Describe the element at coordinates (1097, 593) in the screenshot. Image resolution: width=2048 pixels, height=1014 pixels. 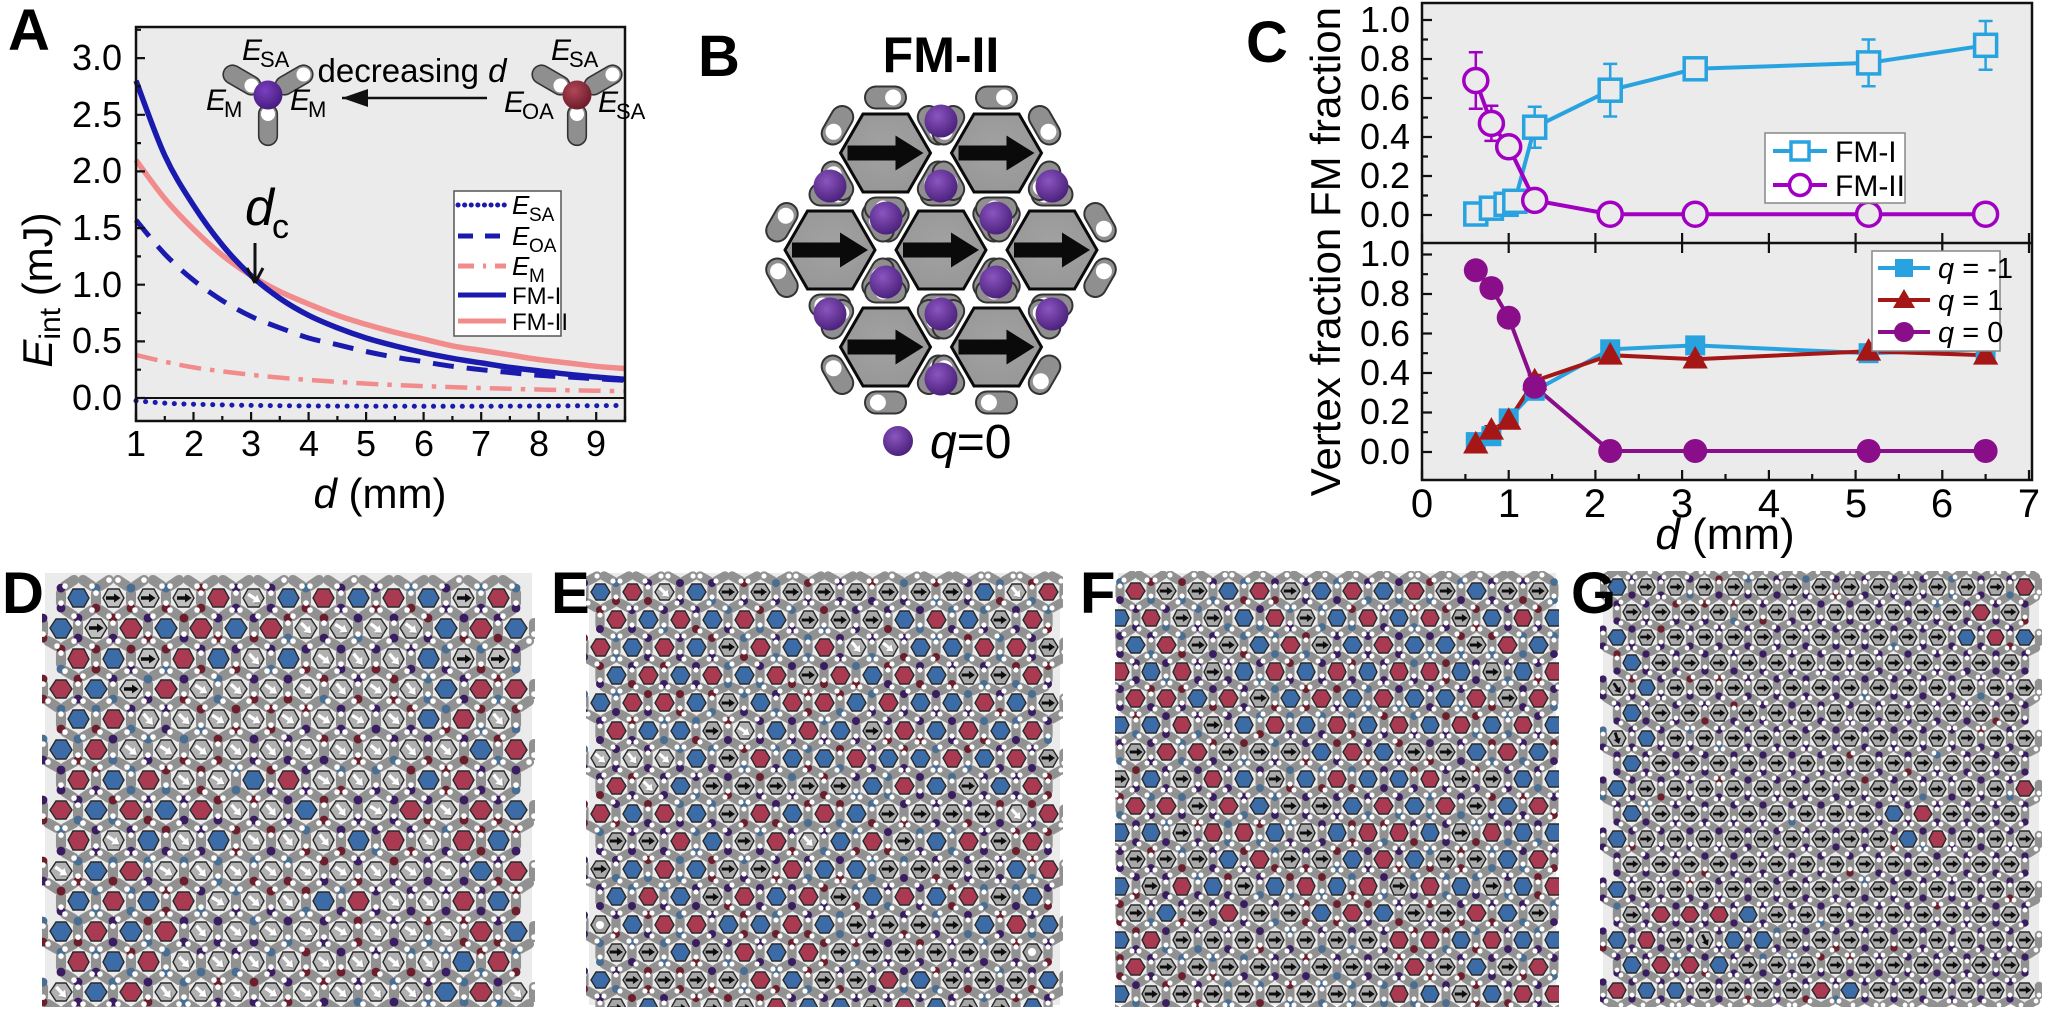
I see `svg-text: F` at that location.